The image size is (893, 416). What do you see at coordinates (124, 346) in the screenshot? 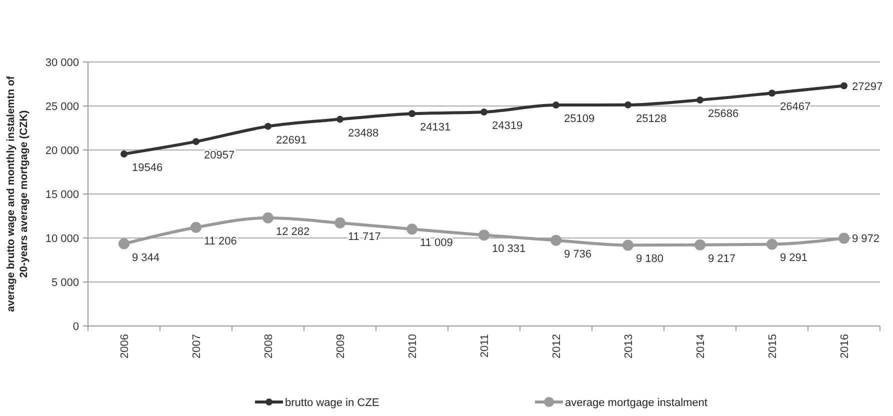
I see `x-tick-label: 2006` at bounding box center [124, 346].